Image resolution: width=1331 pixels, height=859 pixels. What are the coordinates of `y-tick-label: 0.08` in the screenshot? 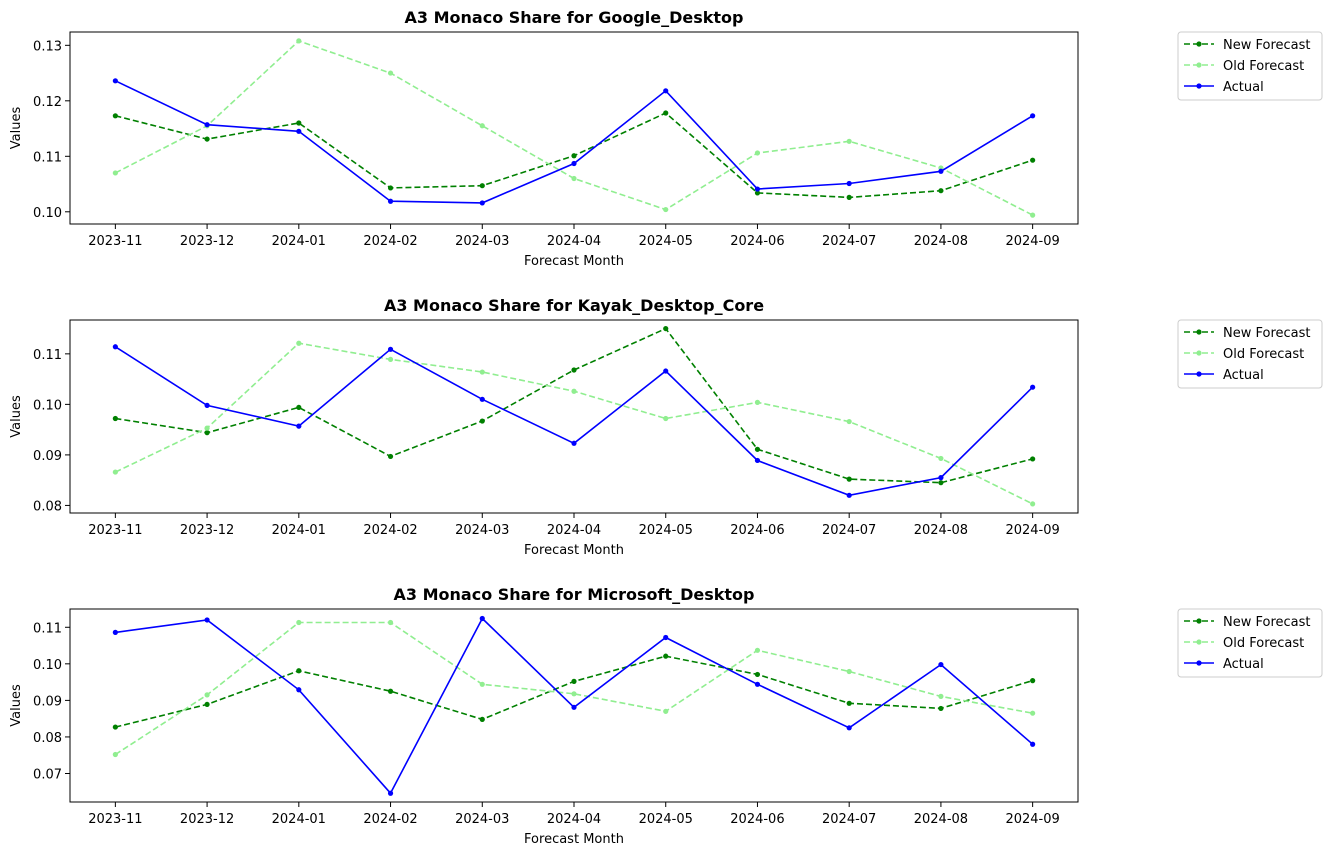 It's located at (47, 506).